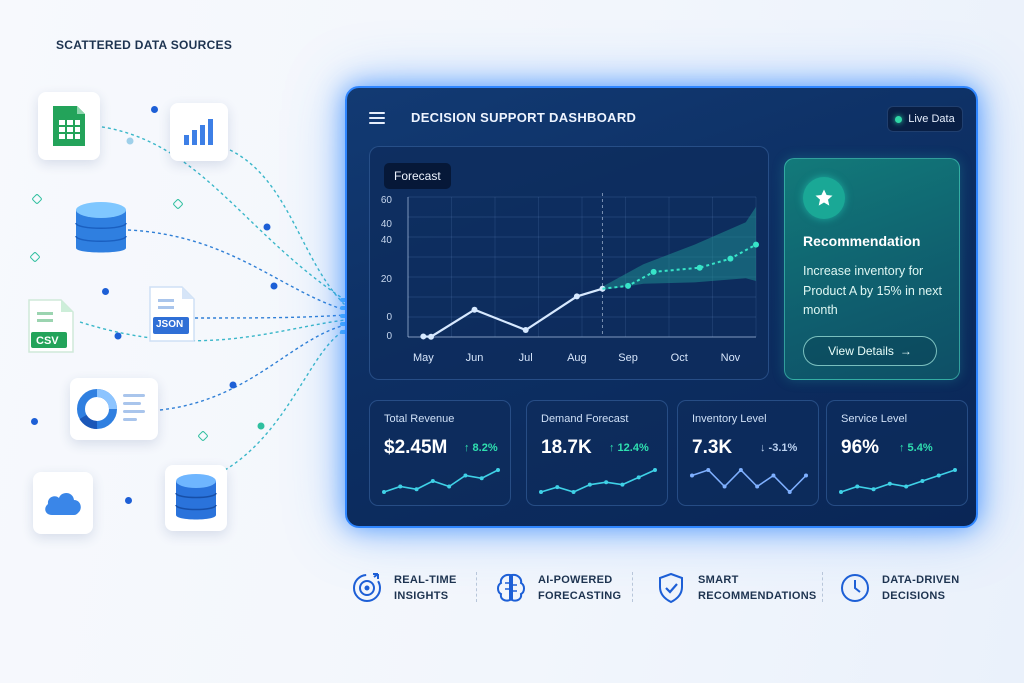 The width and height of the screenshot is (1024, 683). I want to click on menu-icon, so click(377, 118).